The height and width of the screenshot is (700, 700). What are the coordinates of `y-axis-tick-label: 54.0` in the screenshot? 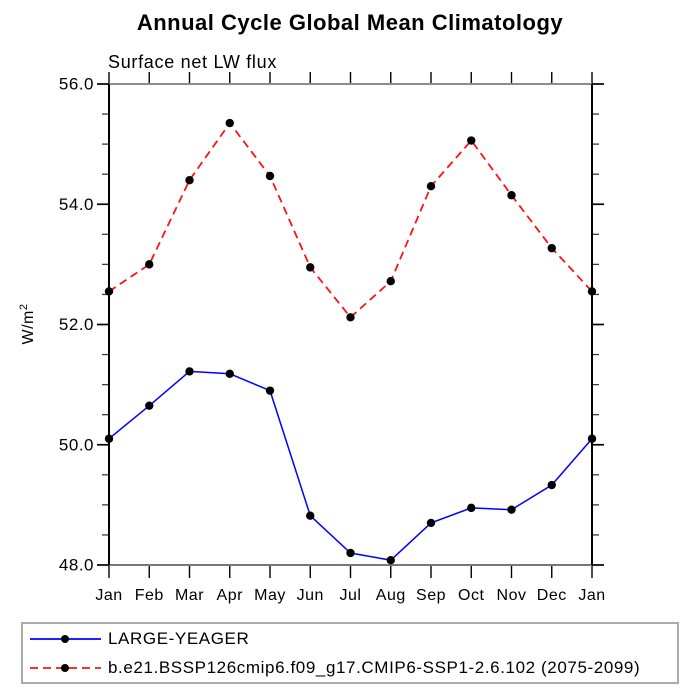 It's located at (76, 204).